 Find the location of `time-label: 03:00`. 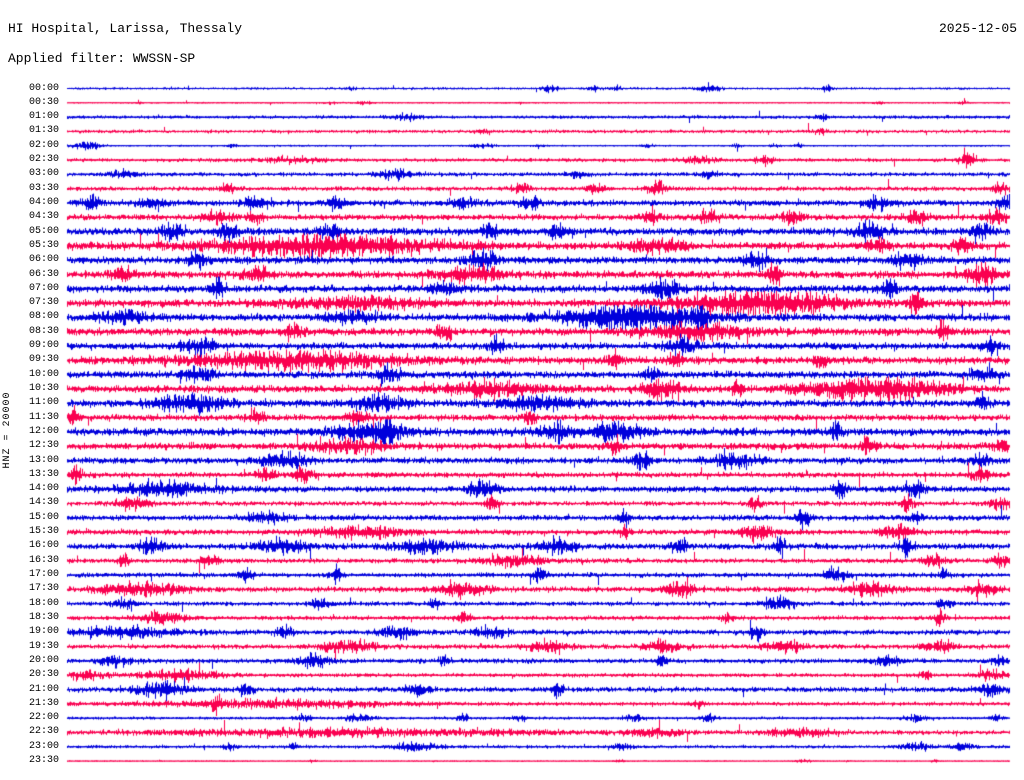

time-label: 03:00 is located at coordinates (43, 174).